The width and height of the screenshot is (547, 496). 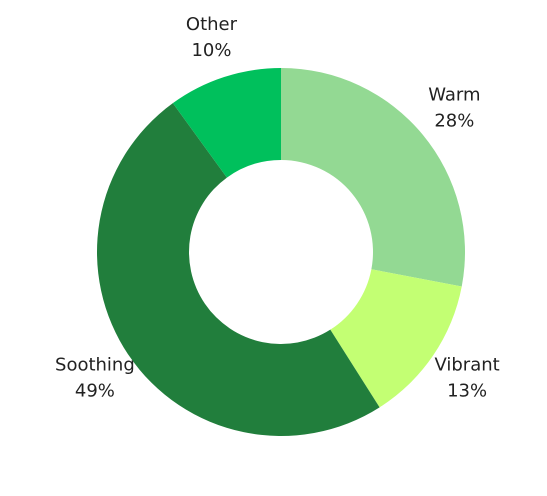 What do you see at coordinates (212, 24) in the screenshot?
I see `slice-label: Other` at bounding box center [212, 24].